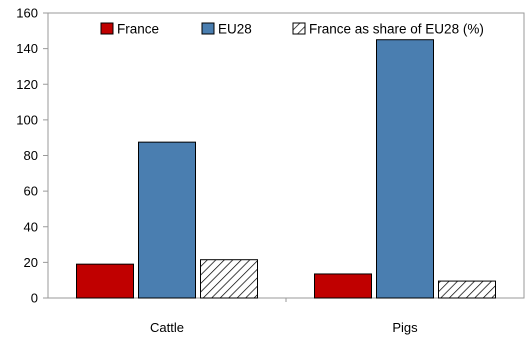  I want to click on y-tick-label: 40, so click(31, 226).